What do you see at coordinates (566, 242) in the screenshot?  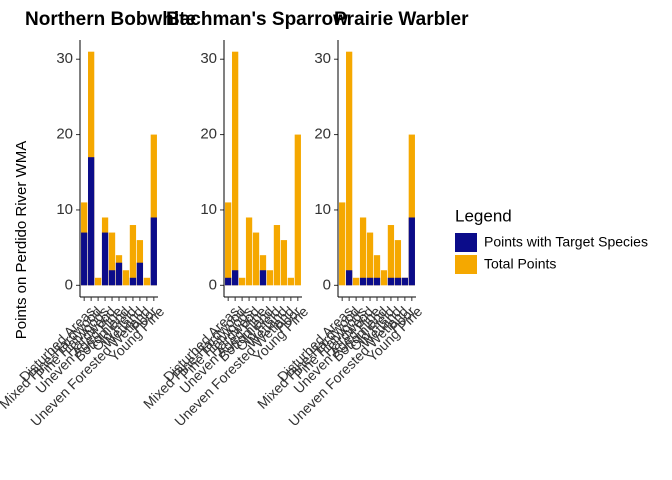 I see `legend-label: Points with Target Species` at bounding box center [566, 242].